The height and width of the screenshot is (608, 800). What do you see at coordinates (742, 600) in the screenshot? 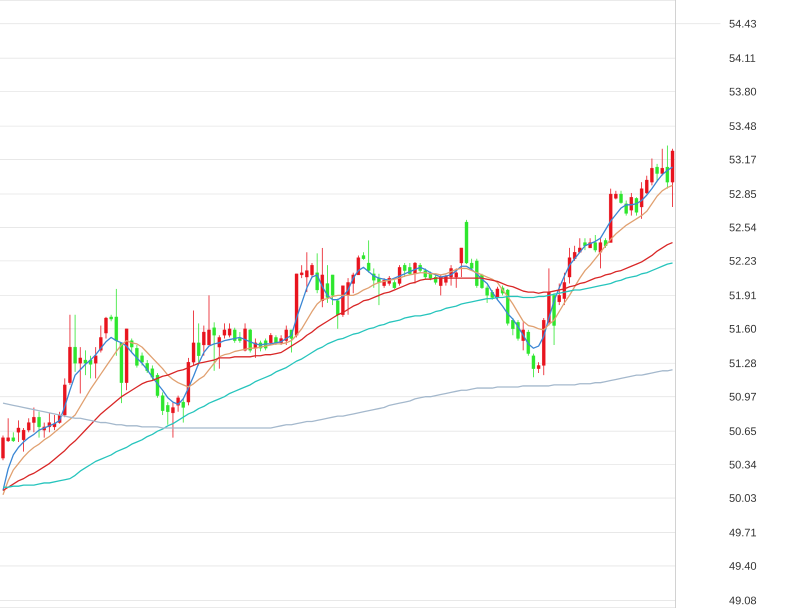
I see `y-tick-label: 49.08` at bounding box center [742, 600].